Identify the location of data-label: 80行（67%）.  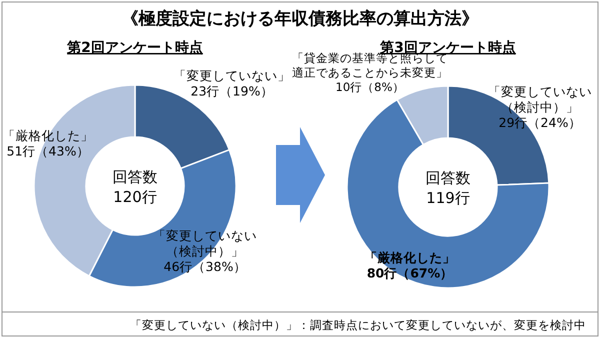
(410, 273).